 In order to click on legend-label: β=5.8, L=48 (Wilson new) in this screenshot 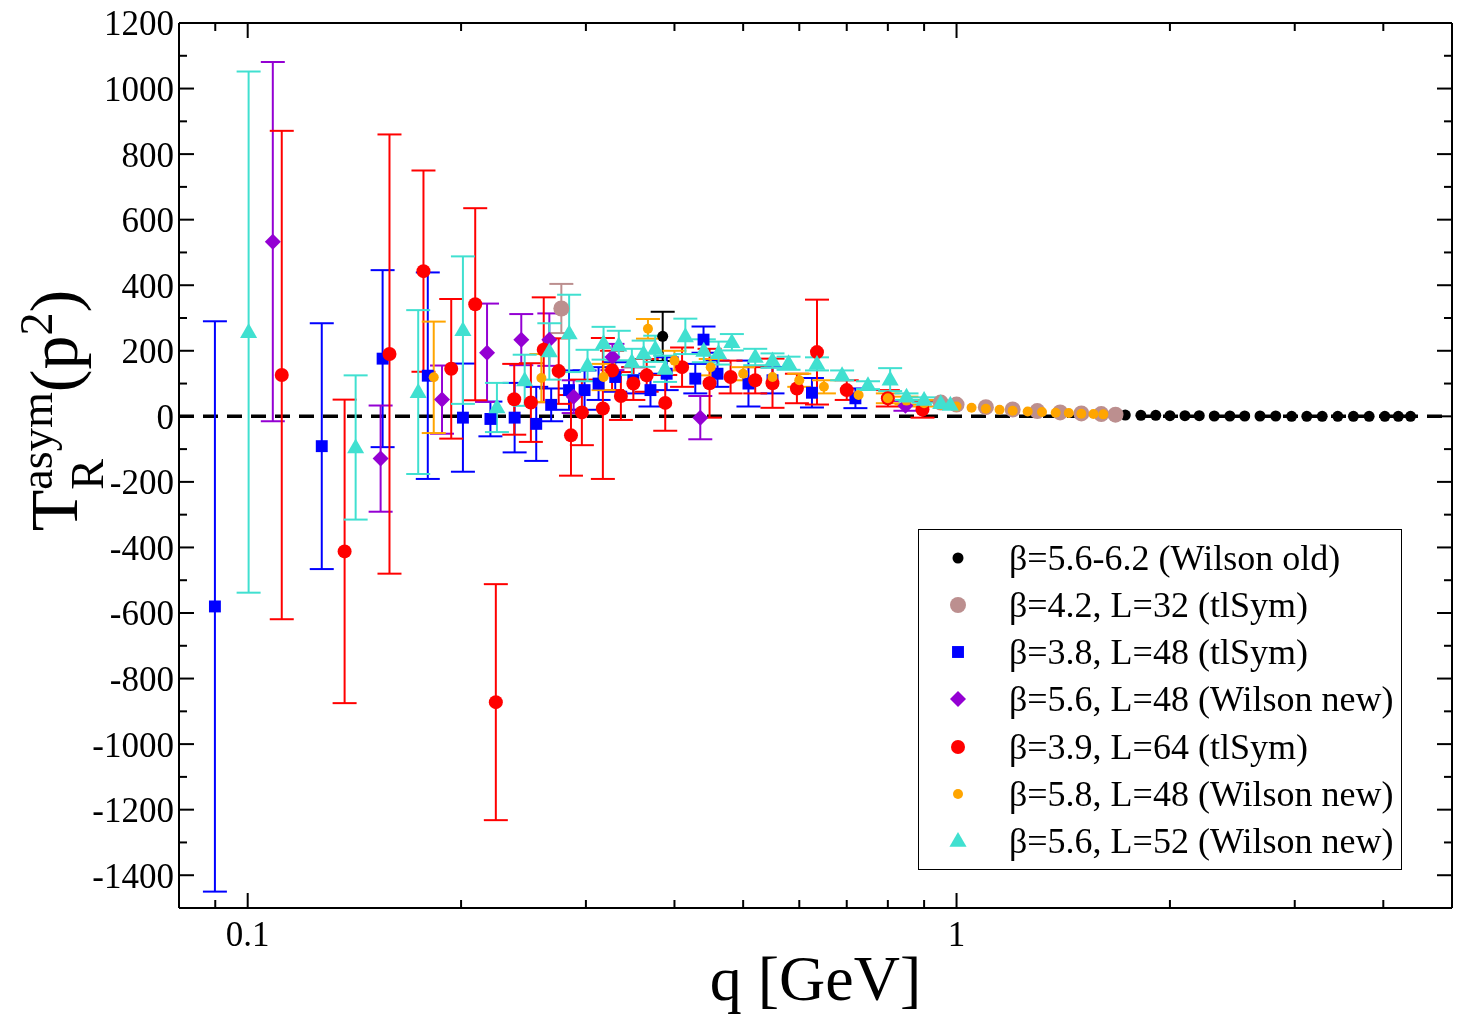, I will do `click(1201, 794)`.